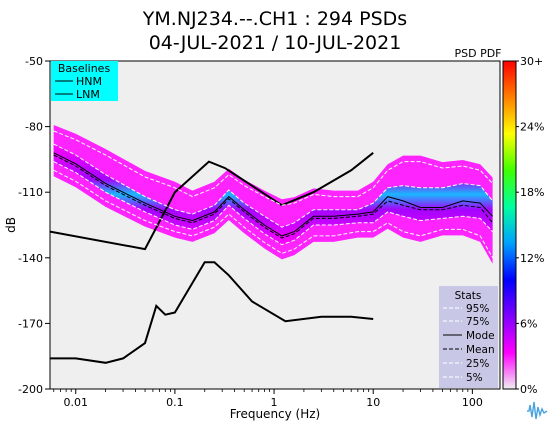  I want to click on stats-legend-box, so click(468, 337).